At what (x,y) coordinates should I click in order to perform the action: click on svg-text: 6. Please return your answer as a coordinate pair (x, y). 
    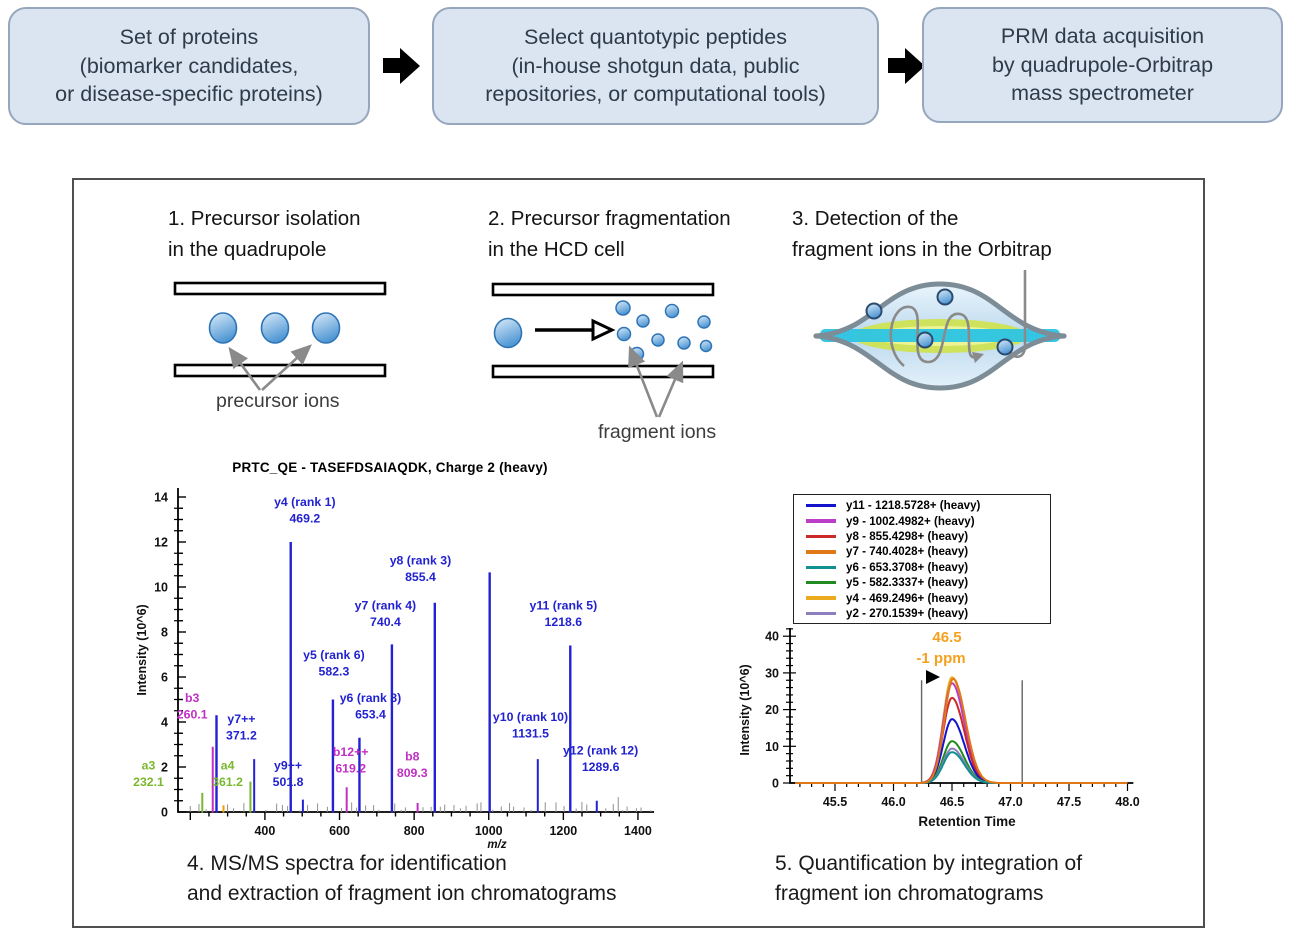
    Looking at the image, I should click on (164, 678).